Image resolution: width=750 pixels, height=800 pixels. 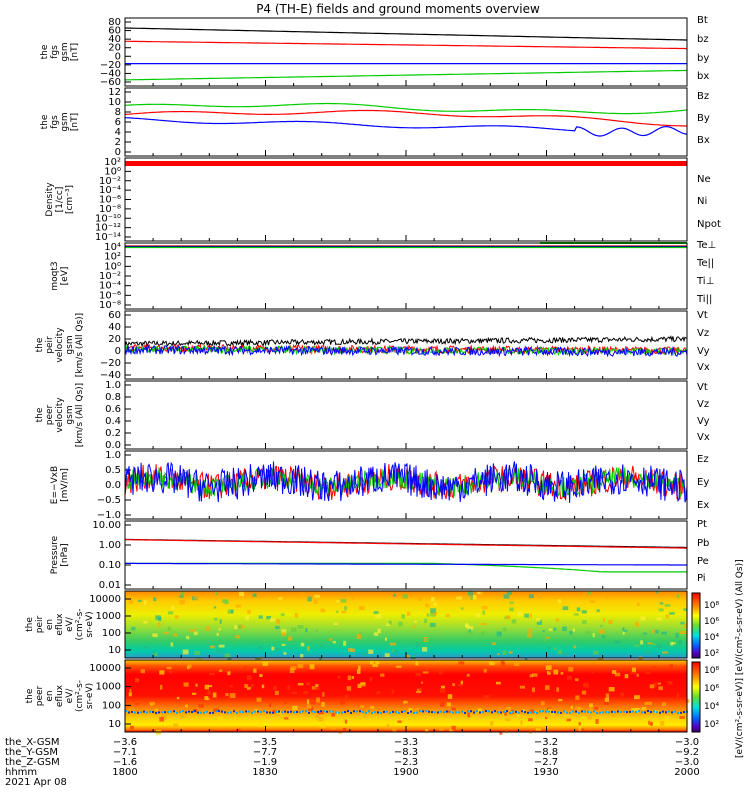 What do you see at coordinates (110, 305) in the screenshot?
I see `y-tick-label: 10⁻⁸` at bounding box center [110, 305].